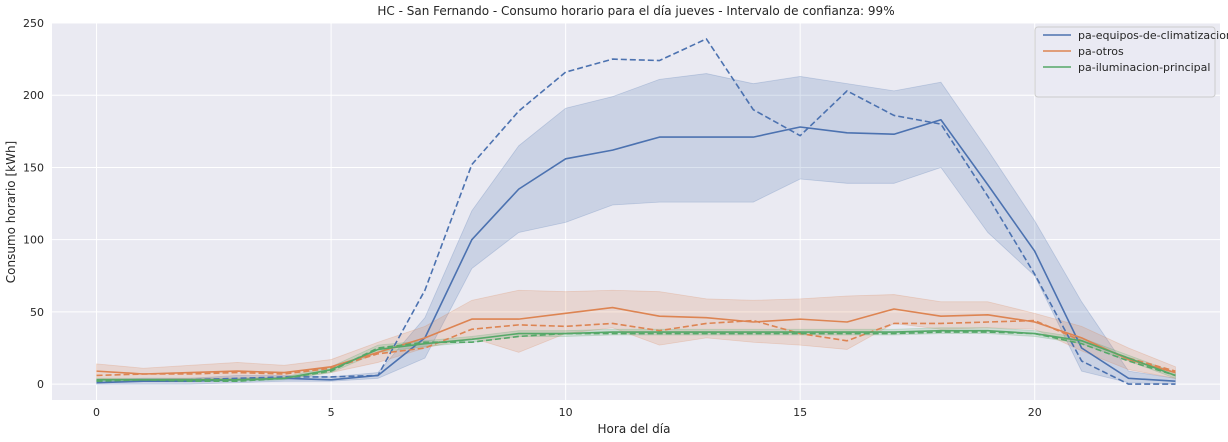 The image size is (1228, 442). I want to click on legend-label-otros: pa-otros, so click(1101, 51).